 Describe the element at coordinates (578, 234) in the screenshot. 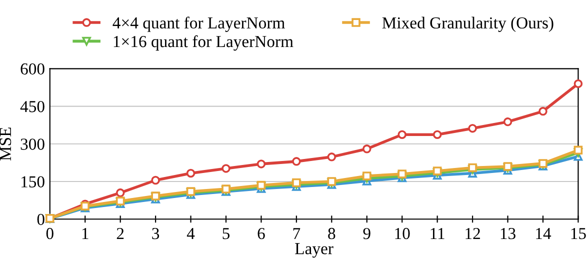

I see `x-tick-label: 15` at that location.